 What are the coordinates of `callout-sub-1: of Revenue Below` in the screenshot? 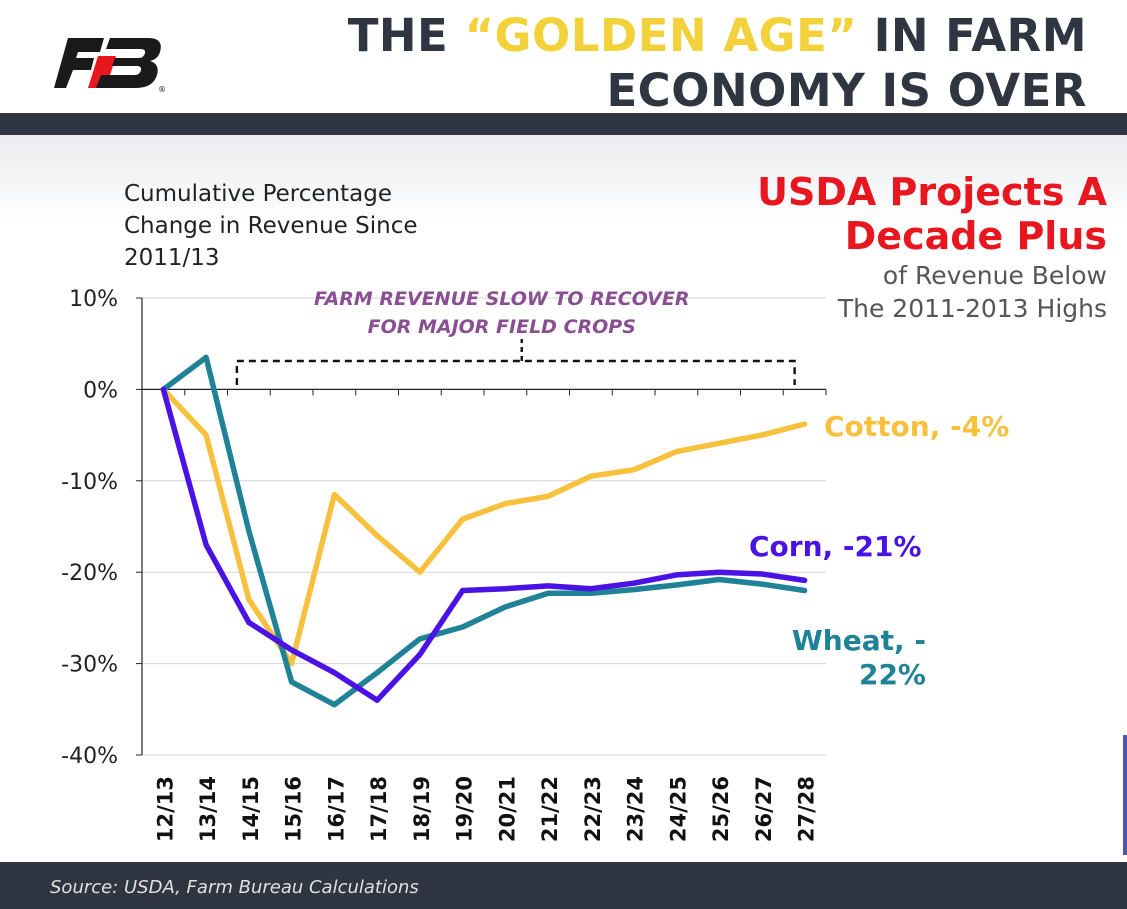 It's located at (994, 275).